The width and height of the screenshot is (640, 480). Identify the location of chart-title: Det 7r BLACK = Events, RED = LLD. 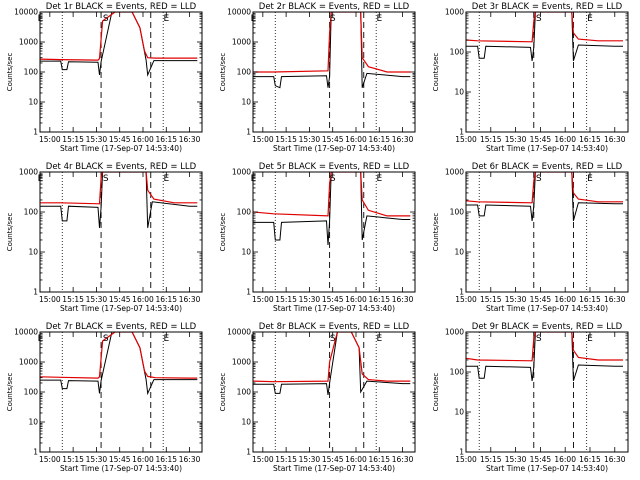
(121, 327).